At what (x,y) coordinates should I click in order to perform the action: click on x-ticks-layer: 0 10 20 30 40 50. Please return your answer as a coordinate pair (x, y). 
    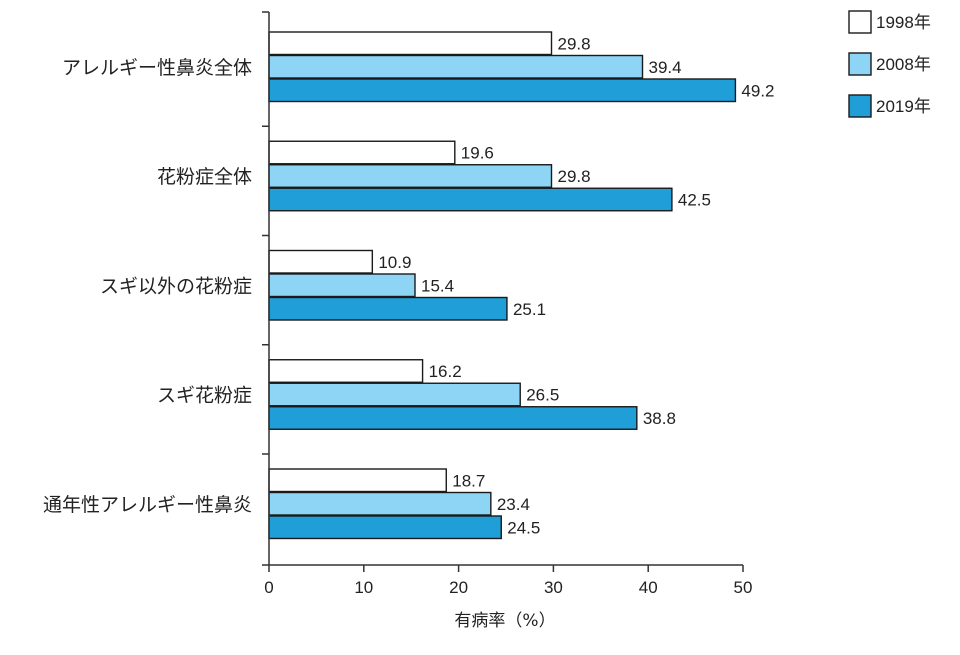
    Looking at the image, I should click on (508, 581).